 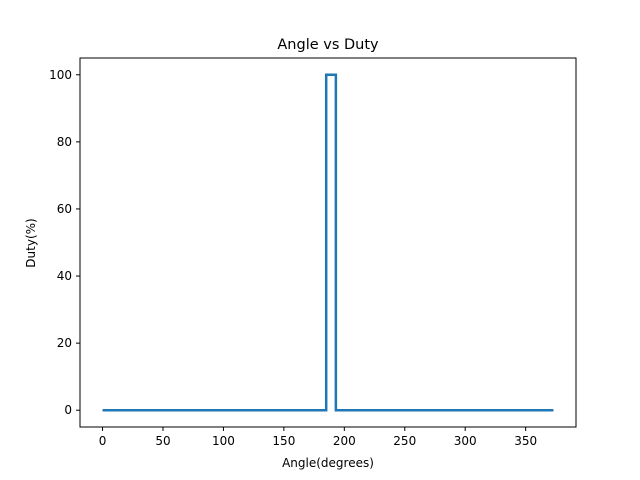 What do you see at coordinates (525, 441) in the screenshot?
I see `x-tick-label: 350` at bounding box center [525, 441].